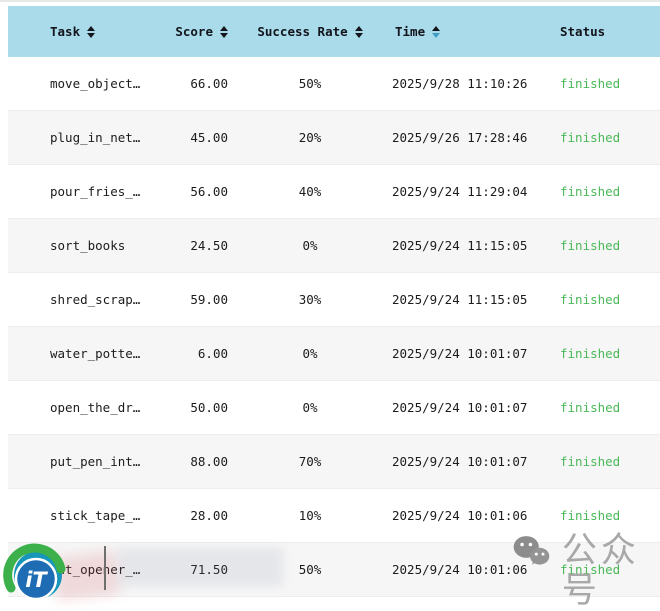 This screenshot has height=611, width=660. I want to click on task-cell: sort_books, so click(88, 245).